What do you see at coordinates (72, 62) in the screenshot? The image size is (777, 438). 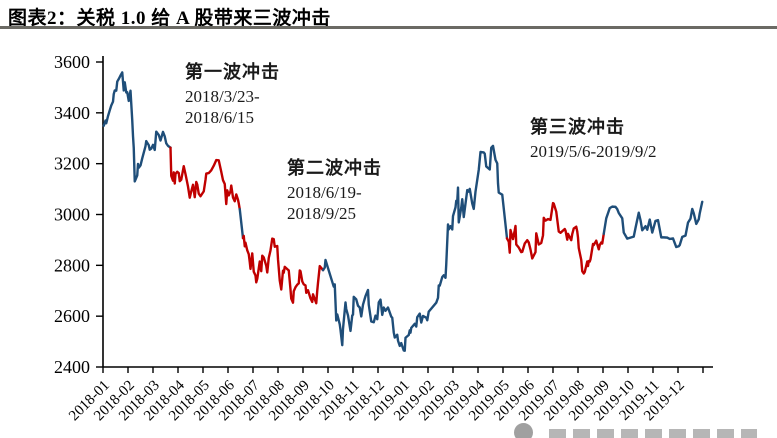 I see `y-tick-label: 3600` at bounding box center [72, 62].